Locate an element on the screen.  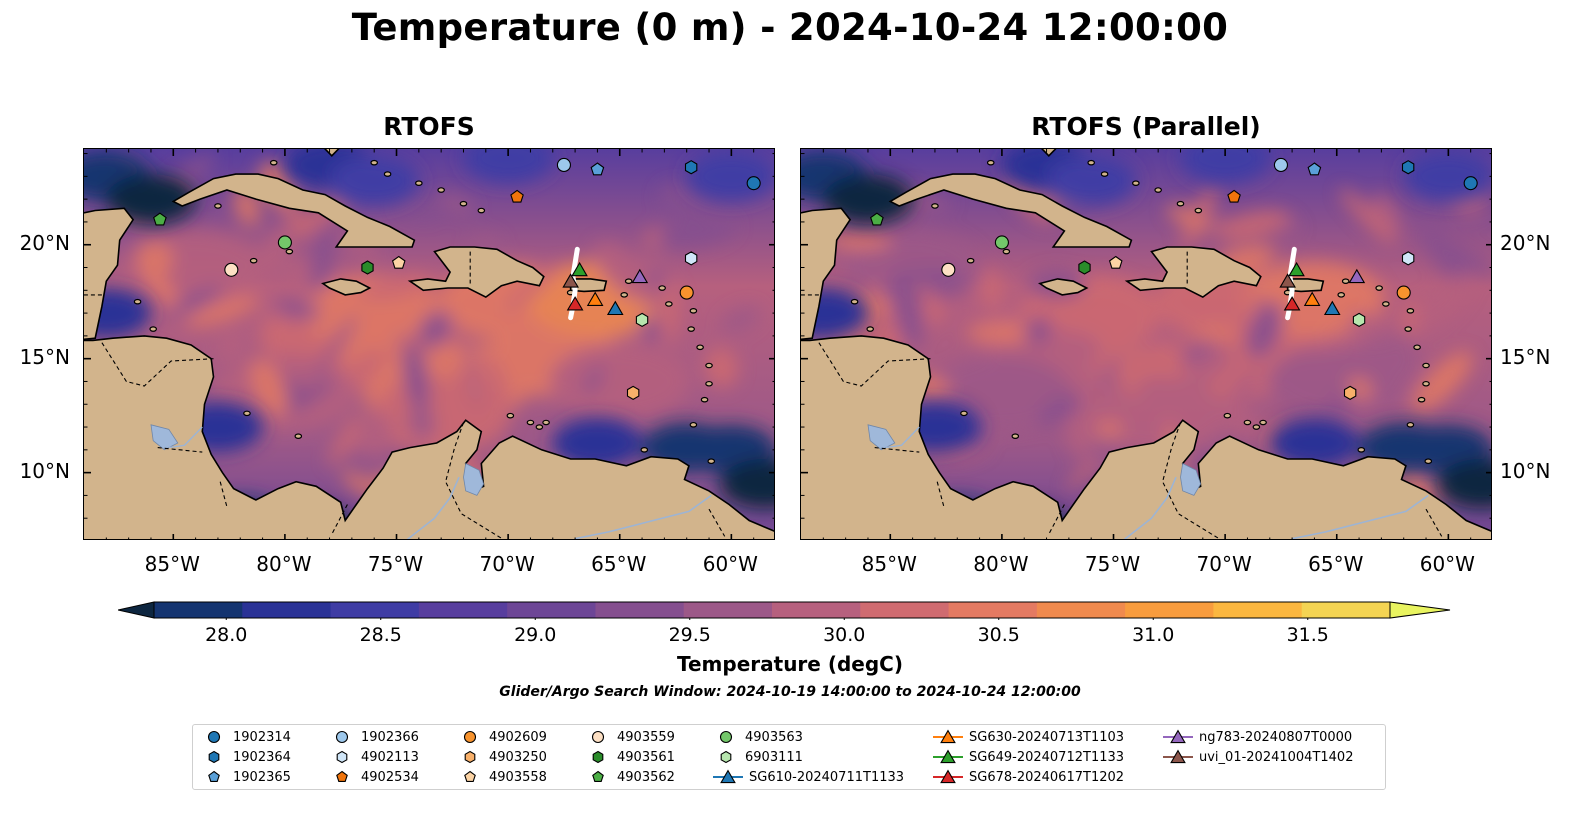
legend-item-4903250: 4903250 is located at coordinates (502, 757).